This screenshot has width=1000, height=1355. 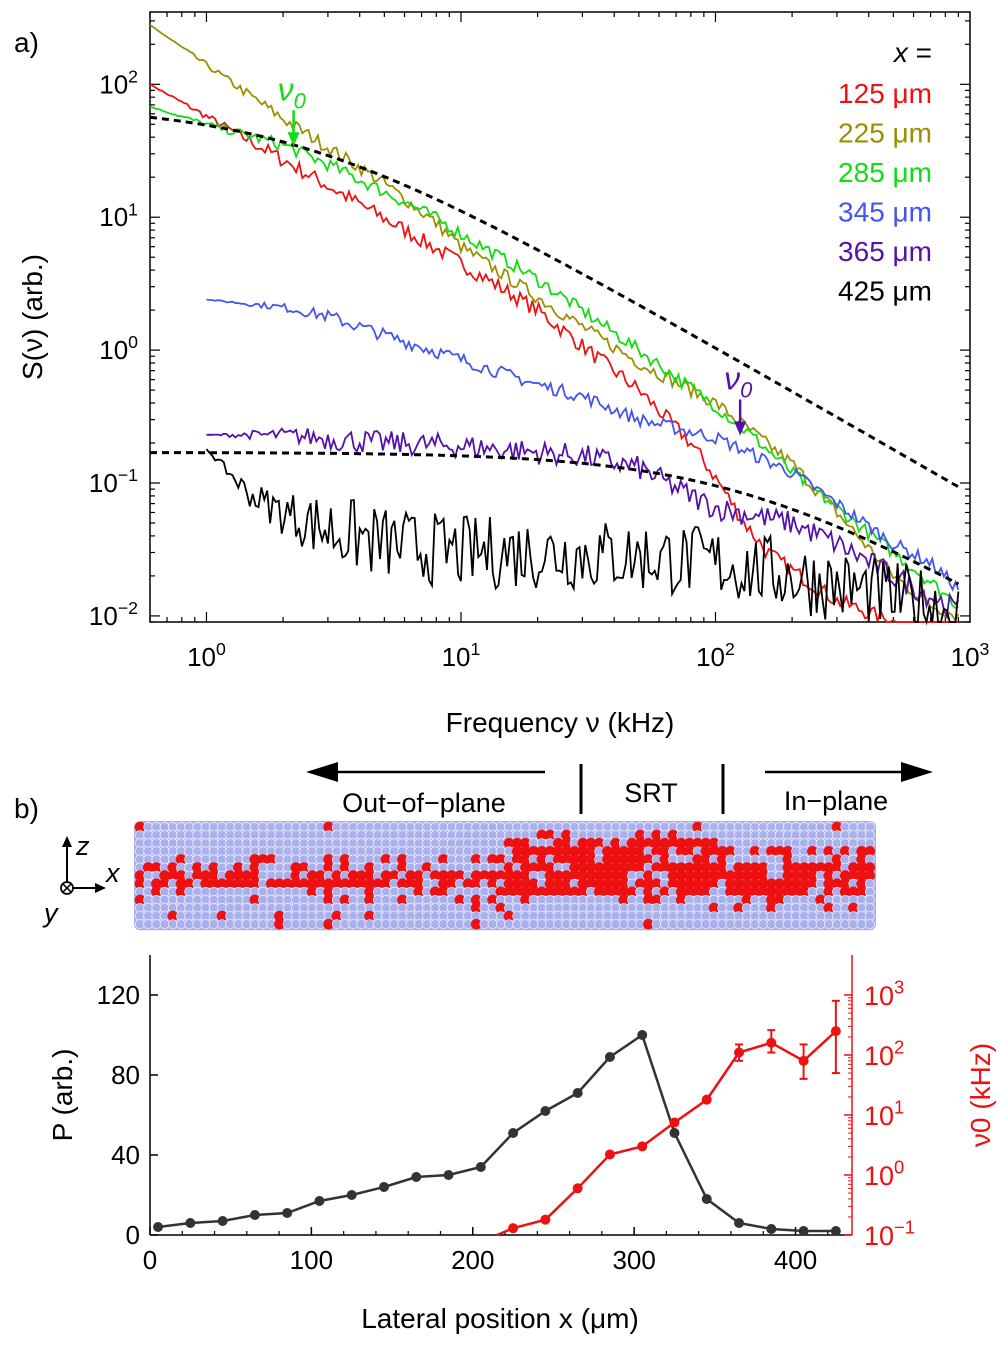 I want to click on legend-entry-1: 225 μm, so click(x=885, y=133).